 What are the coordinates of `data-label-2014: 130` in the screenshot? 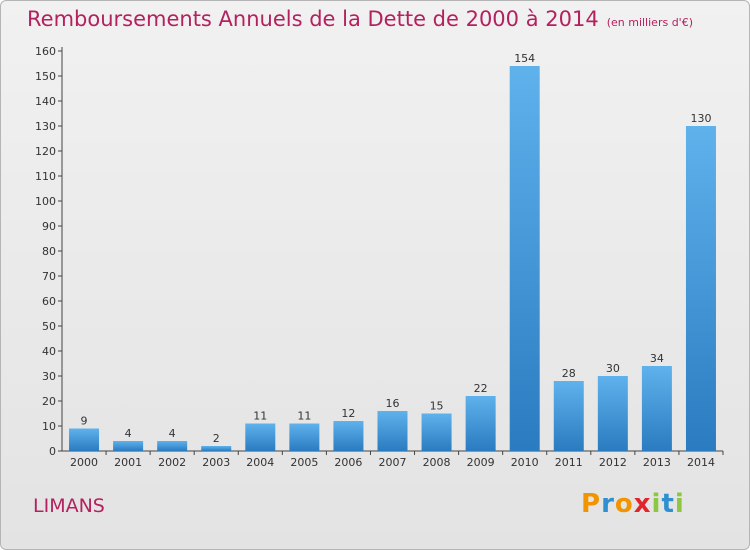 It's located at (700, 118).